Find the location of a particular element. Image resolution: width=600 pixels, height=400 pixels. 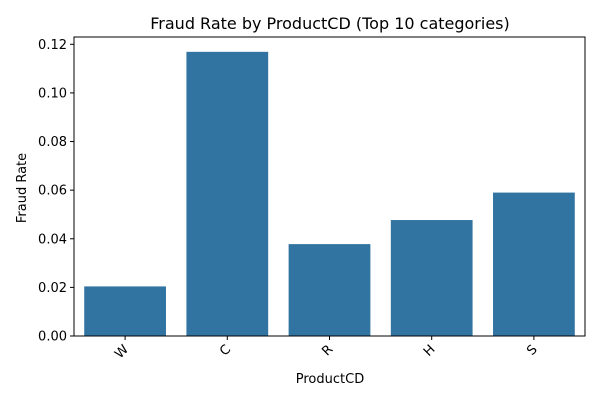

y-tick-label: 0.00 is located at coordinates (52, 337).